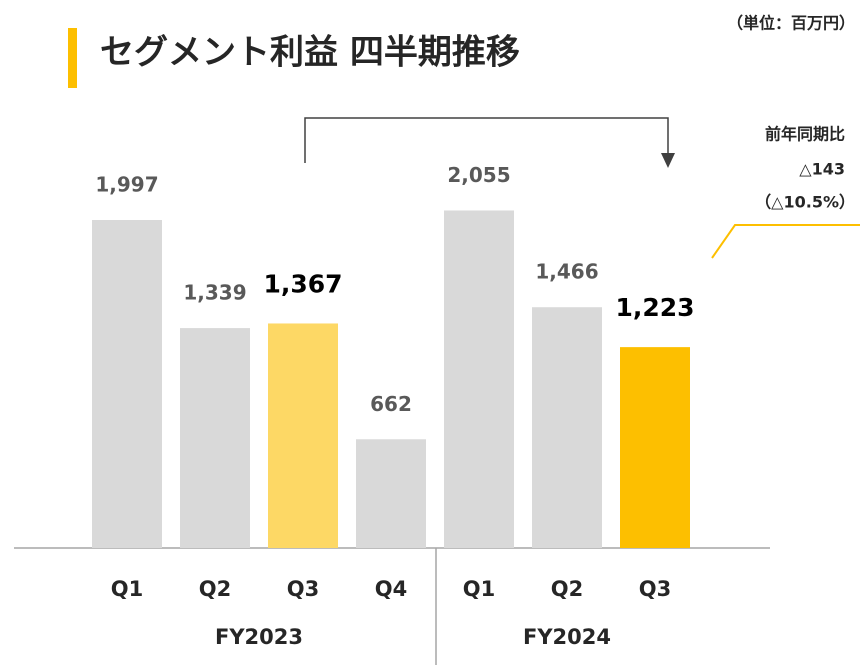 This screenshot has width=860, height=670. Describe the element at coordinates (259, 637) in the screenshot. I see `group-label: FY2023` at that location.